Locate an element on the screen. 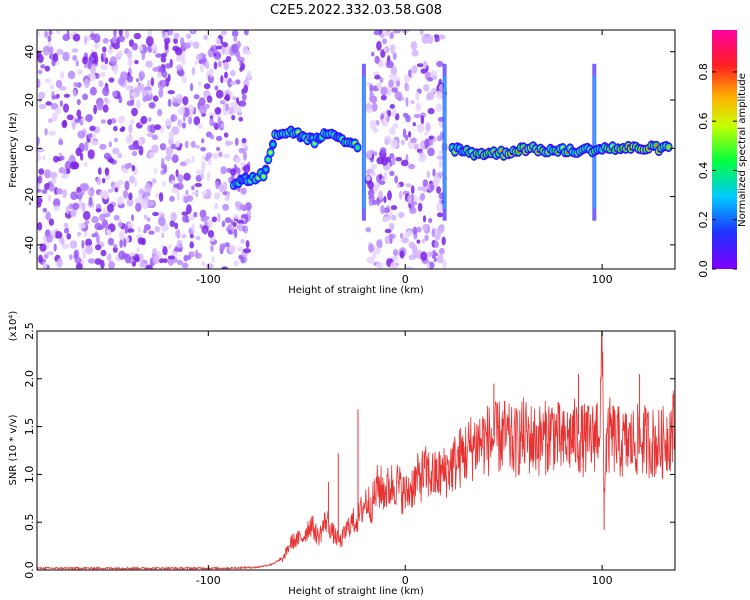  signal-core is located at coordinates (315, 143).